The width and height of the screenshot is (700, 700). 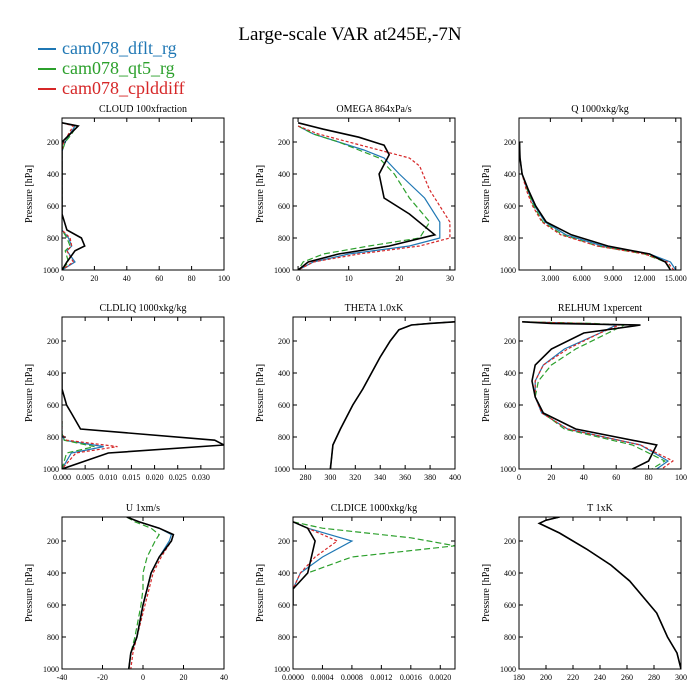 What do you see at coordinates (143, 109) in the screenshot?
I see `panel-title: CLOUD 100xfraction` at bounding box center [143, 109].